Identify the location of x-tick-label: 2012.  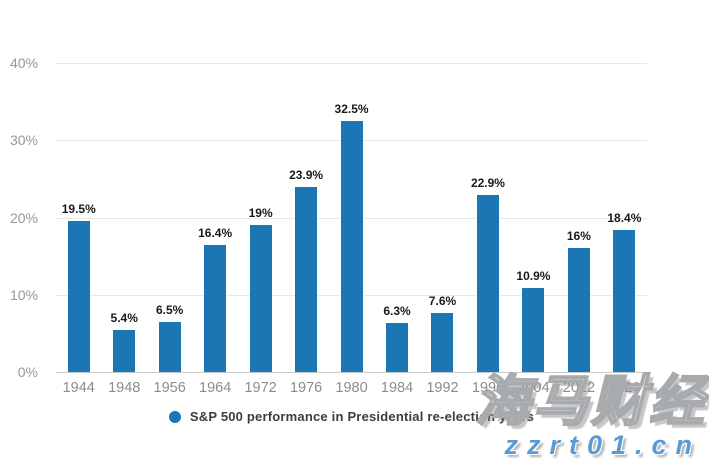
(579, 388).